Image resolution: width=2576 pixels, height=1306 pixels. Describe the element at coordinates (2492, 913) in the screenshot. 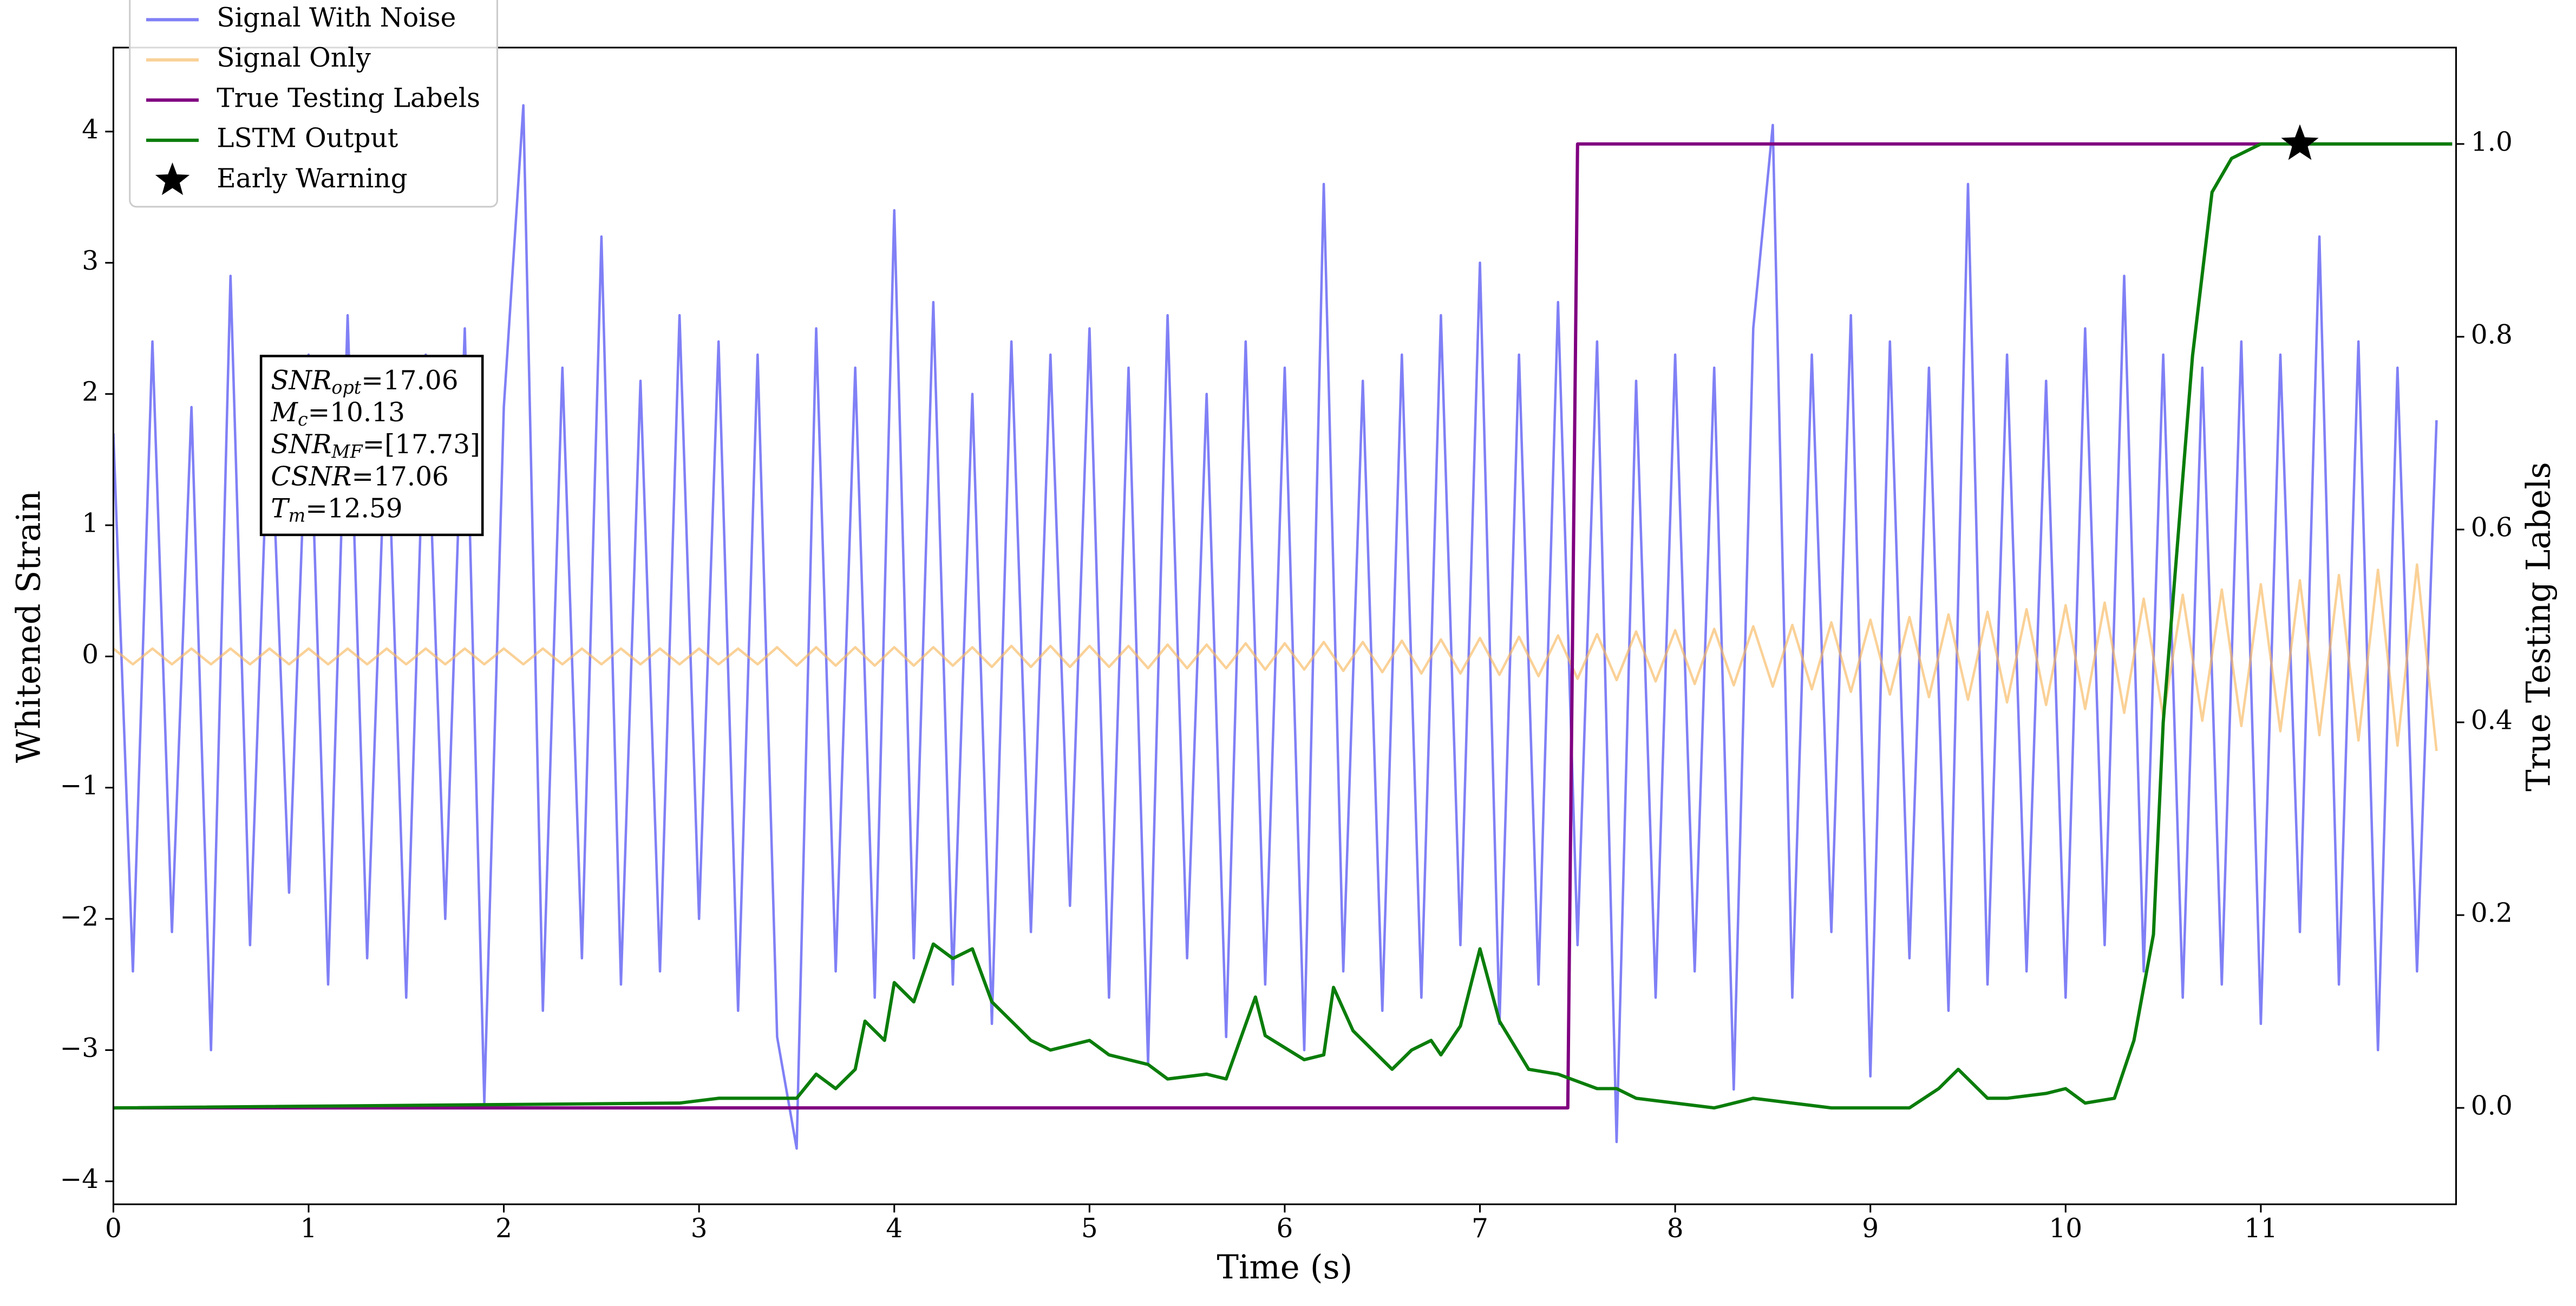

I see `y2-tick-label: 0.2` at that location.